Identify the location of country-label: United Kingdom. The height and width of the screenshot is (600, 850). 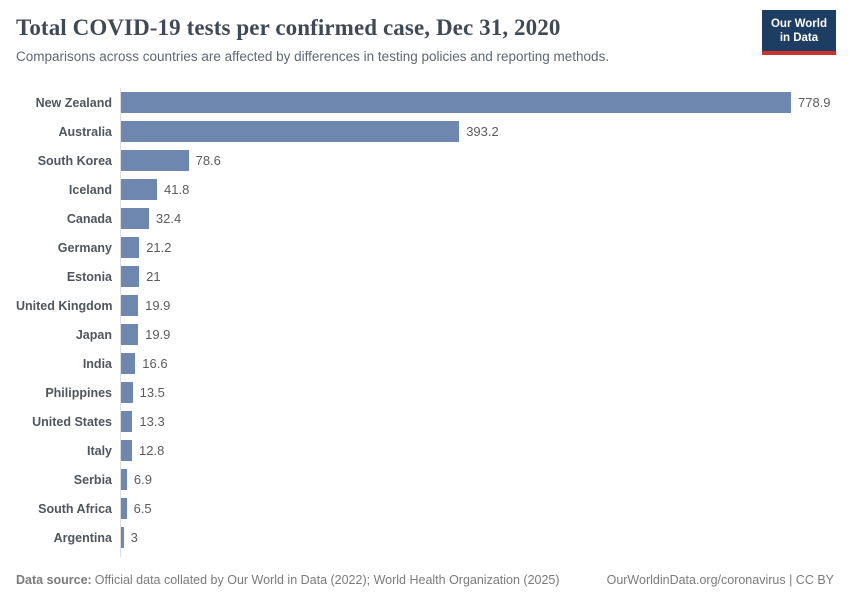
(64, 305).